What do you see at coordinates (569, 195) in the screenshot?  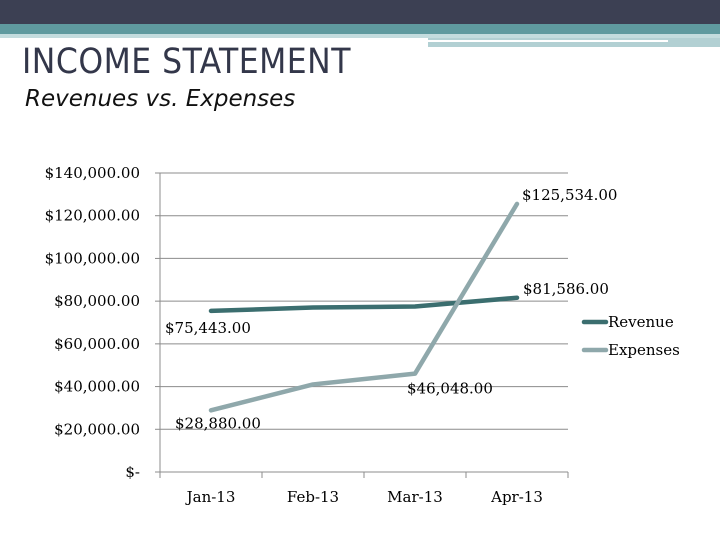 I see `data-label-expenses: $125,534.00` at bounding box center [569, 195].